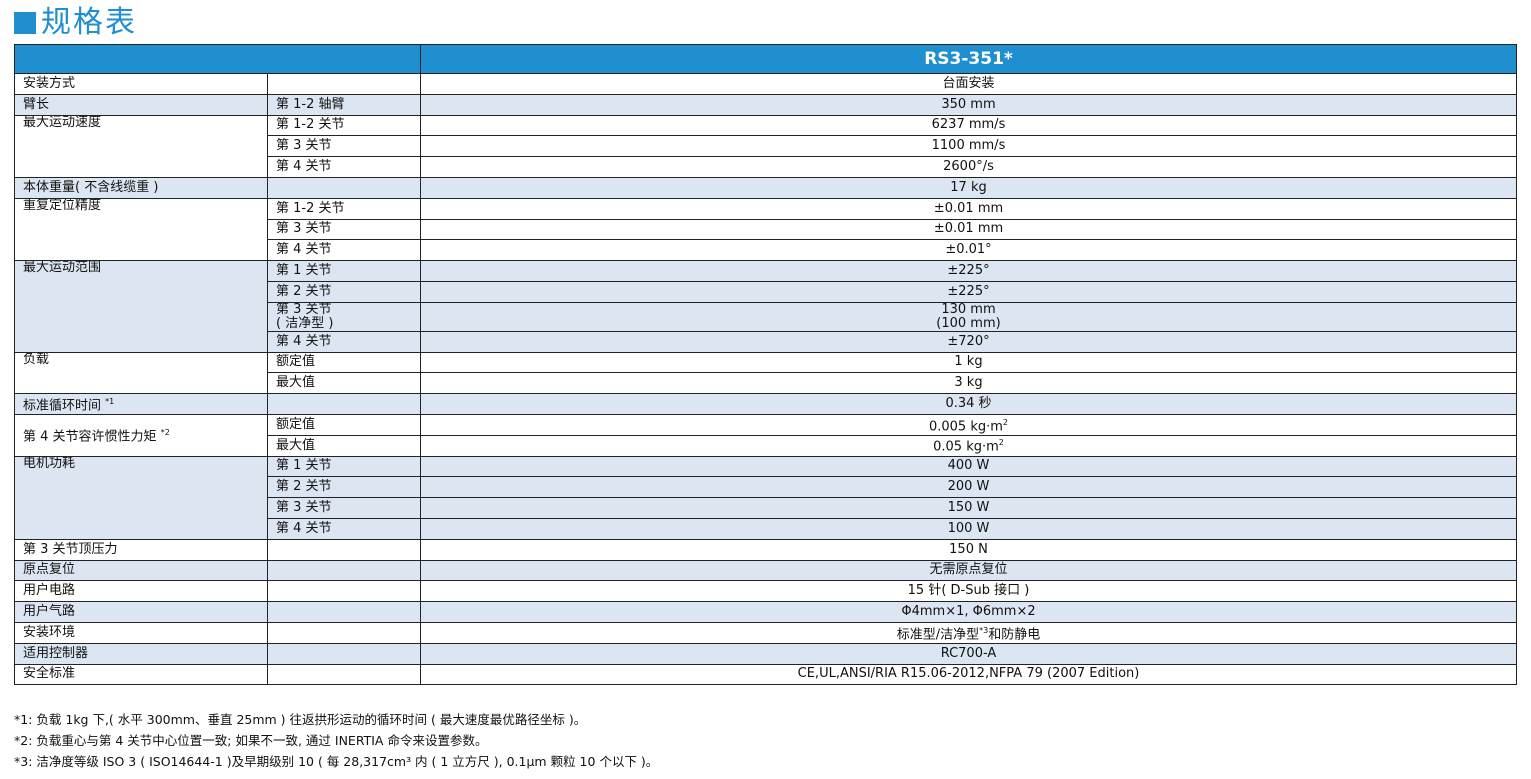 This screenshot has width=1531, height=779. I want to click on spec-value-line2: (100 mm), so click(968, 323).